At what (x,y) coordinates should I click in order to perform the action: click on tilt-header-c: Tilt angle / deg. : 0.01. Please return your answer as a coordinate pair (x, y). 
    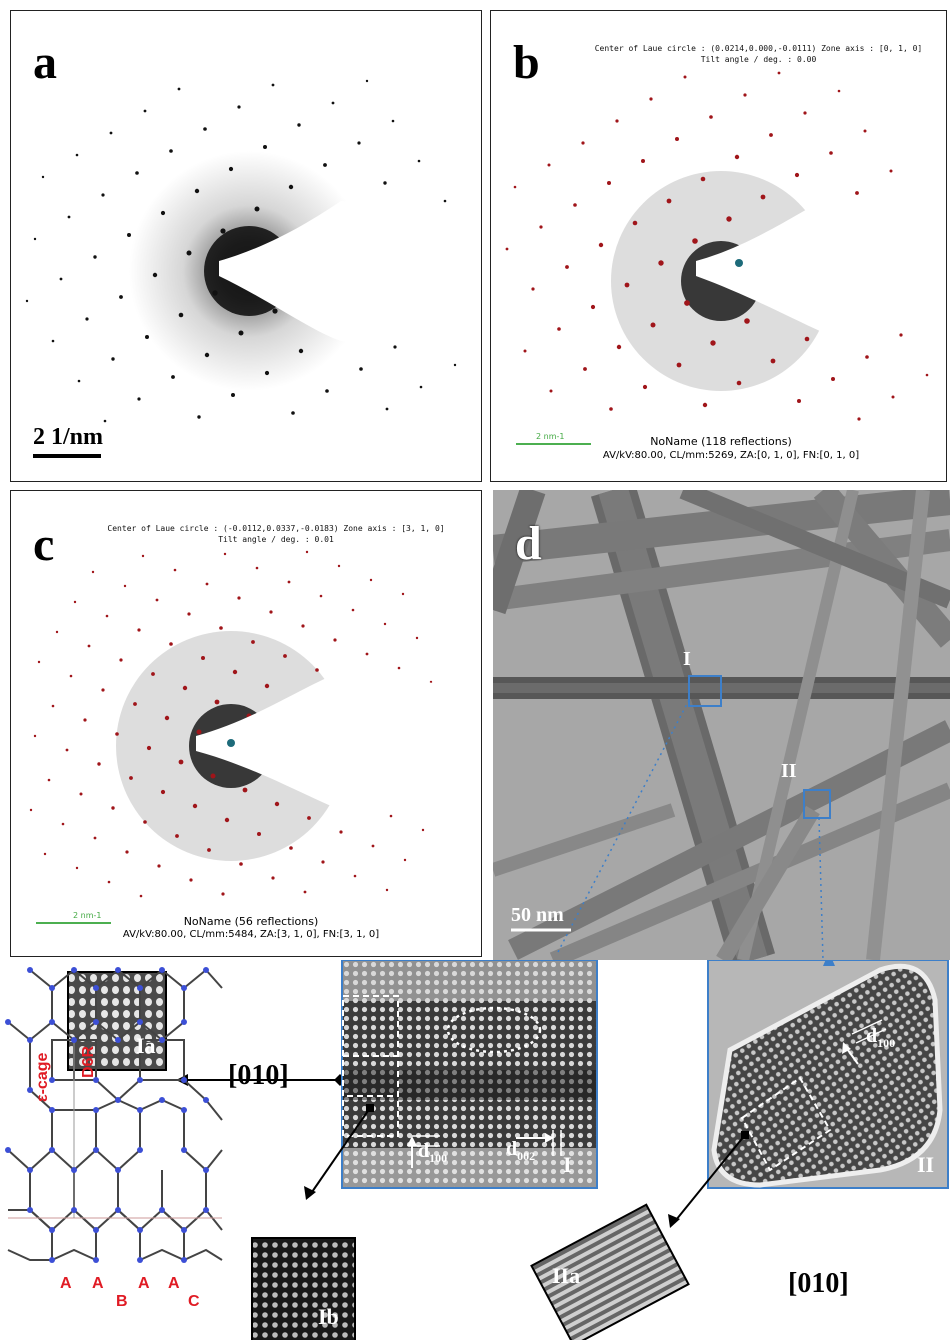
    Looking at the image, I should click on (276, 539).